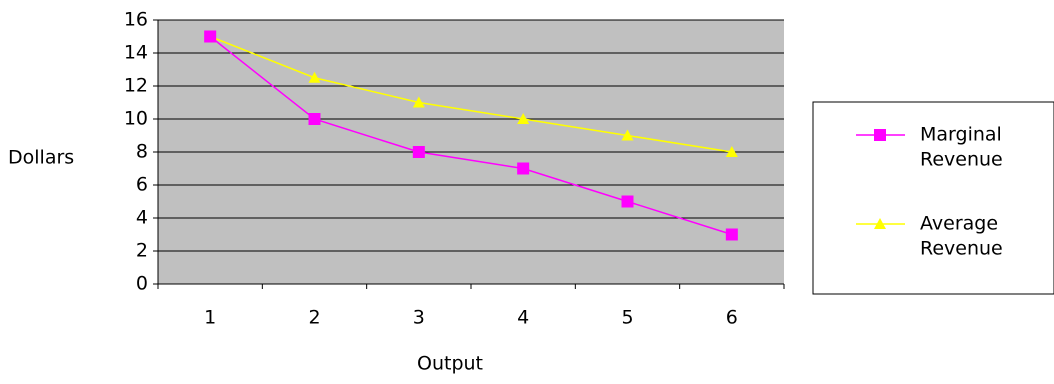 The width and height of the screenshot is (1054, 384). Describe the element at coordinates (142, 218) in the screenshot. I see `y-tick-label: 4` at that location.